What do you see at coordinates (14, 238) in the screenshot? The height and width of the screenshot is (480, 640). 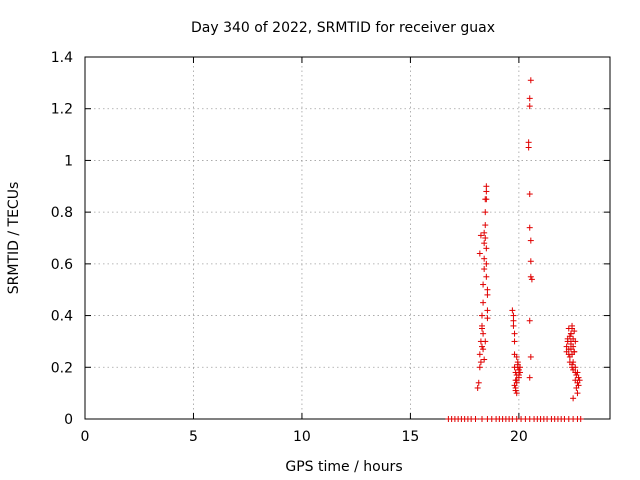 I see `y-axis-label: SRMTID / TECUs` at bounding box center [14, 238].